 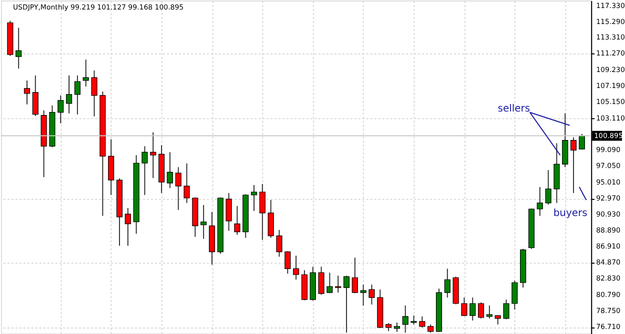 What do you see at coordinates (570, 213) in the screenshot?
I see `annotation: buyers` at bounding box center [570, 213].